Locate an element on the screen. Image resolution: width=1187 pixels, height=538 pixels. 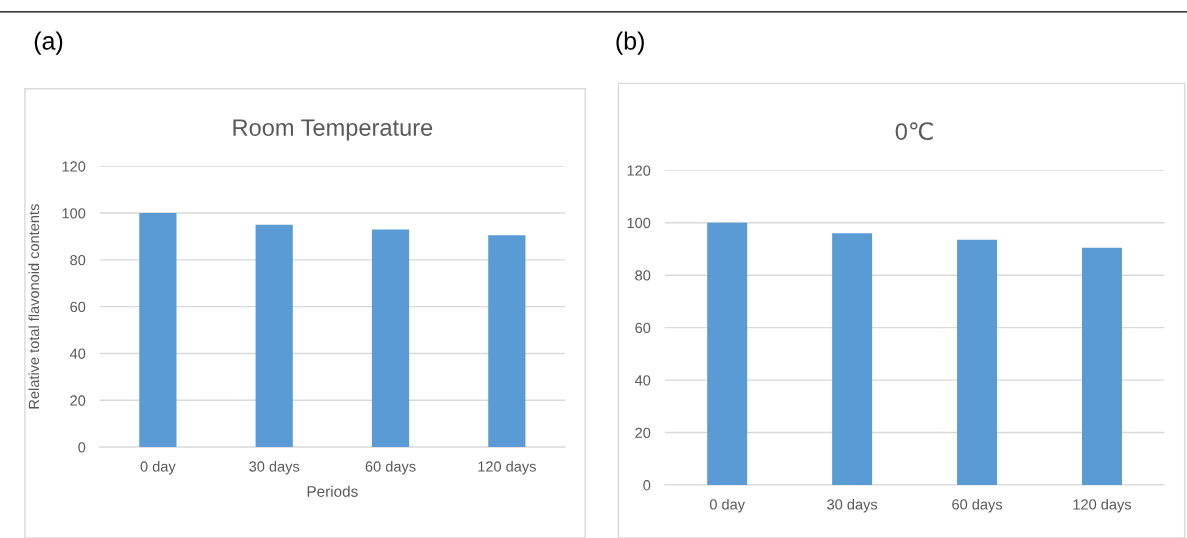
text: (a) is located at coordinates (48, 43).